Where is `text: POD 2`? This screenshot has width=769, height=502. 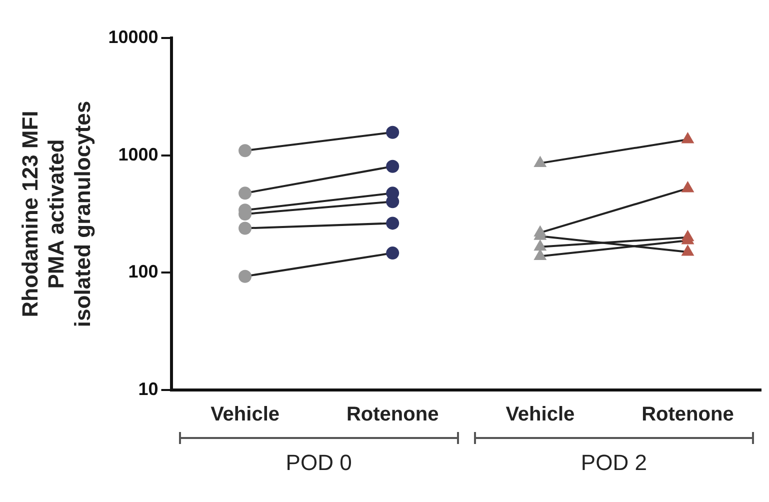 text: POD 2 is located at coordinates (614, 463).